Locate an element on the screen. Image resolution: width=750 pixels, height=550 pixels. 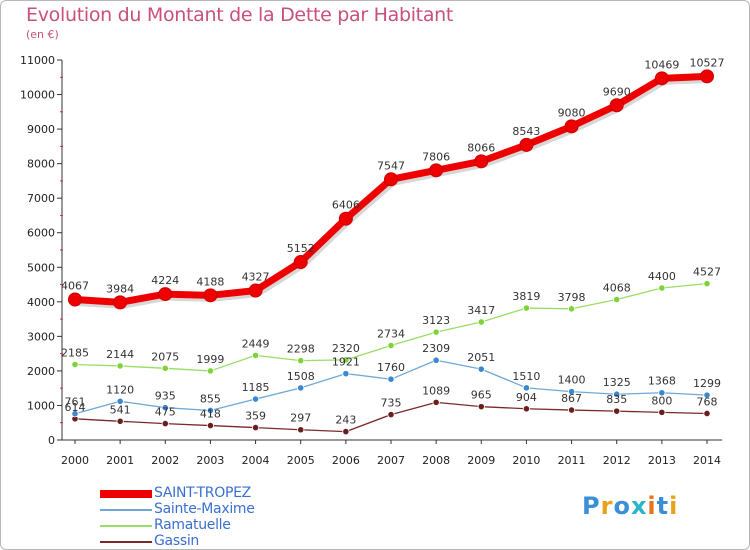
data-label-saint-tropez: 4067 is located at coordinates (75, 286).